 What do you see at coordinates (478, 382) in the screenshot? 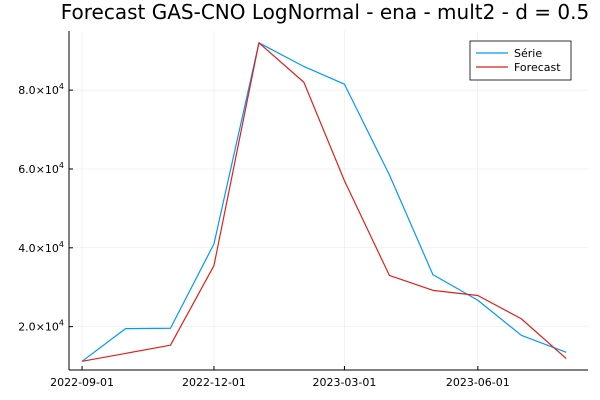
I see `x-tick-label: 2023-06-01` at bounding box center [478, 382].